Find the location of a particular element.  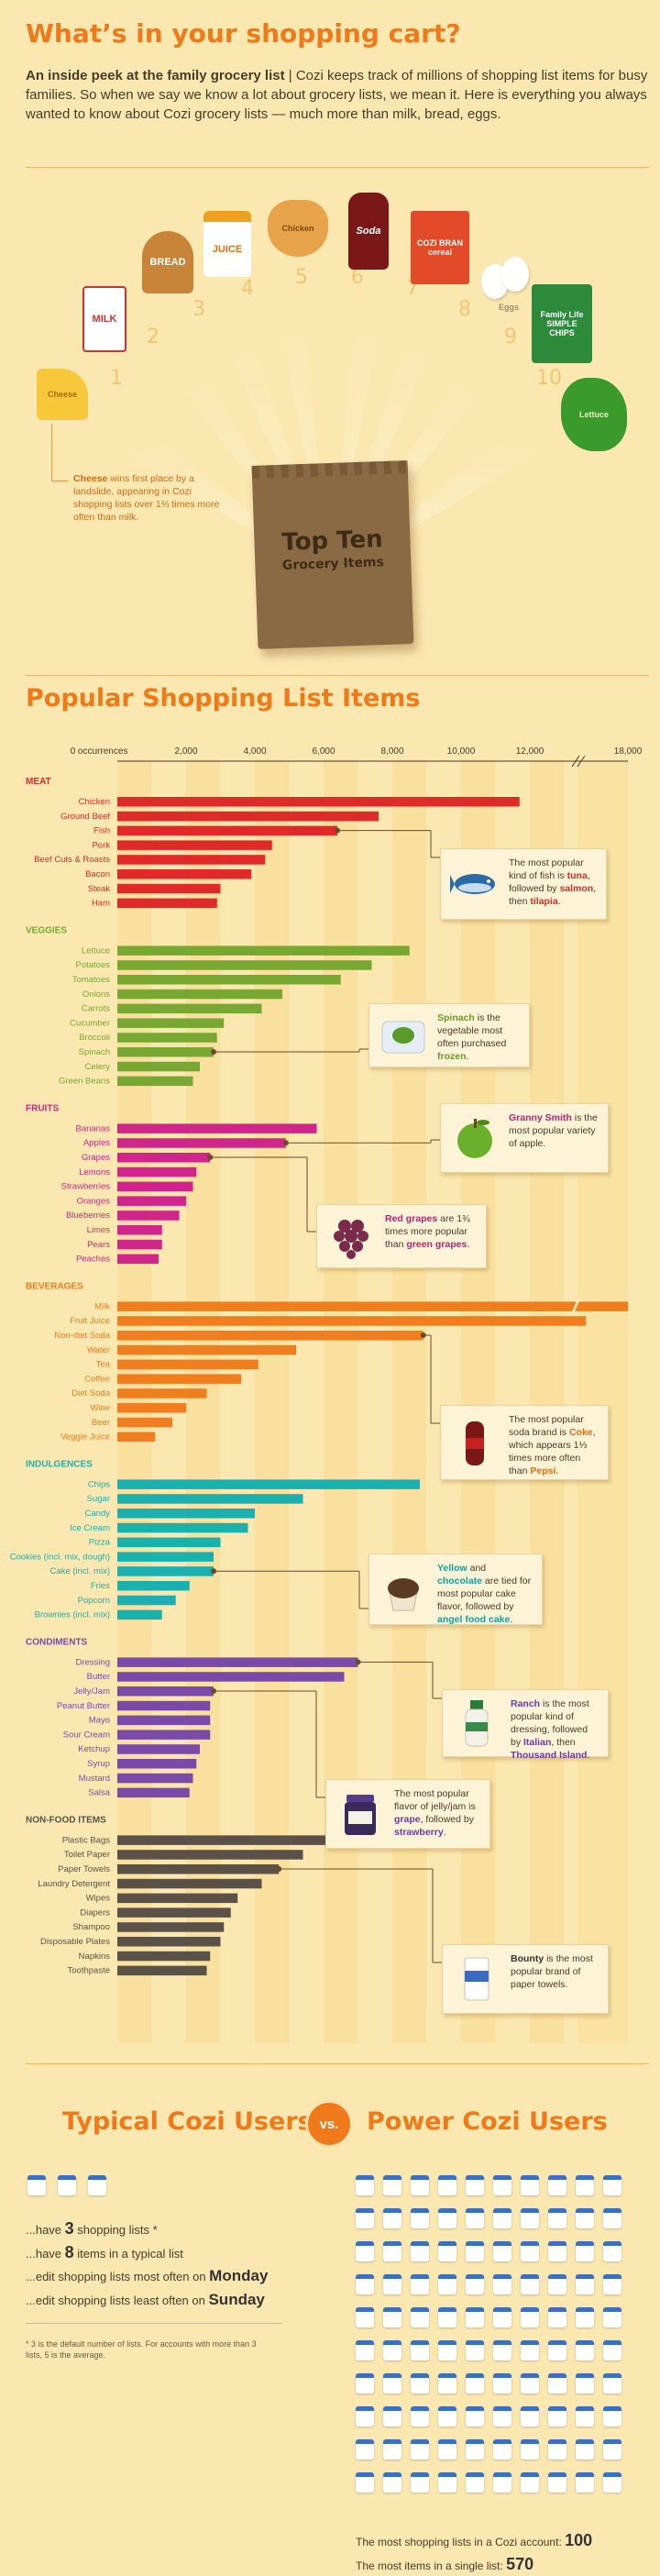

bar-napkins is located at coordinates (164, 1956).